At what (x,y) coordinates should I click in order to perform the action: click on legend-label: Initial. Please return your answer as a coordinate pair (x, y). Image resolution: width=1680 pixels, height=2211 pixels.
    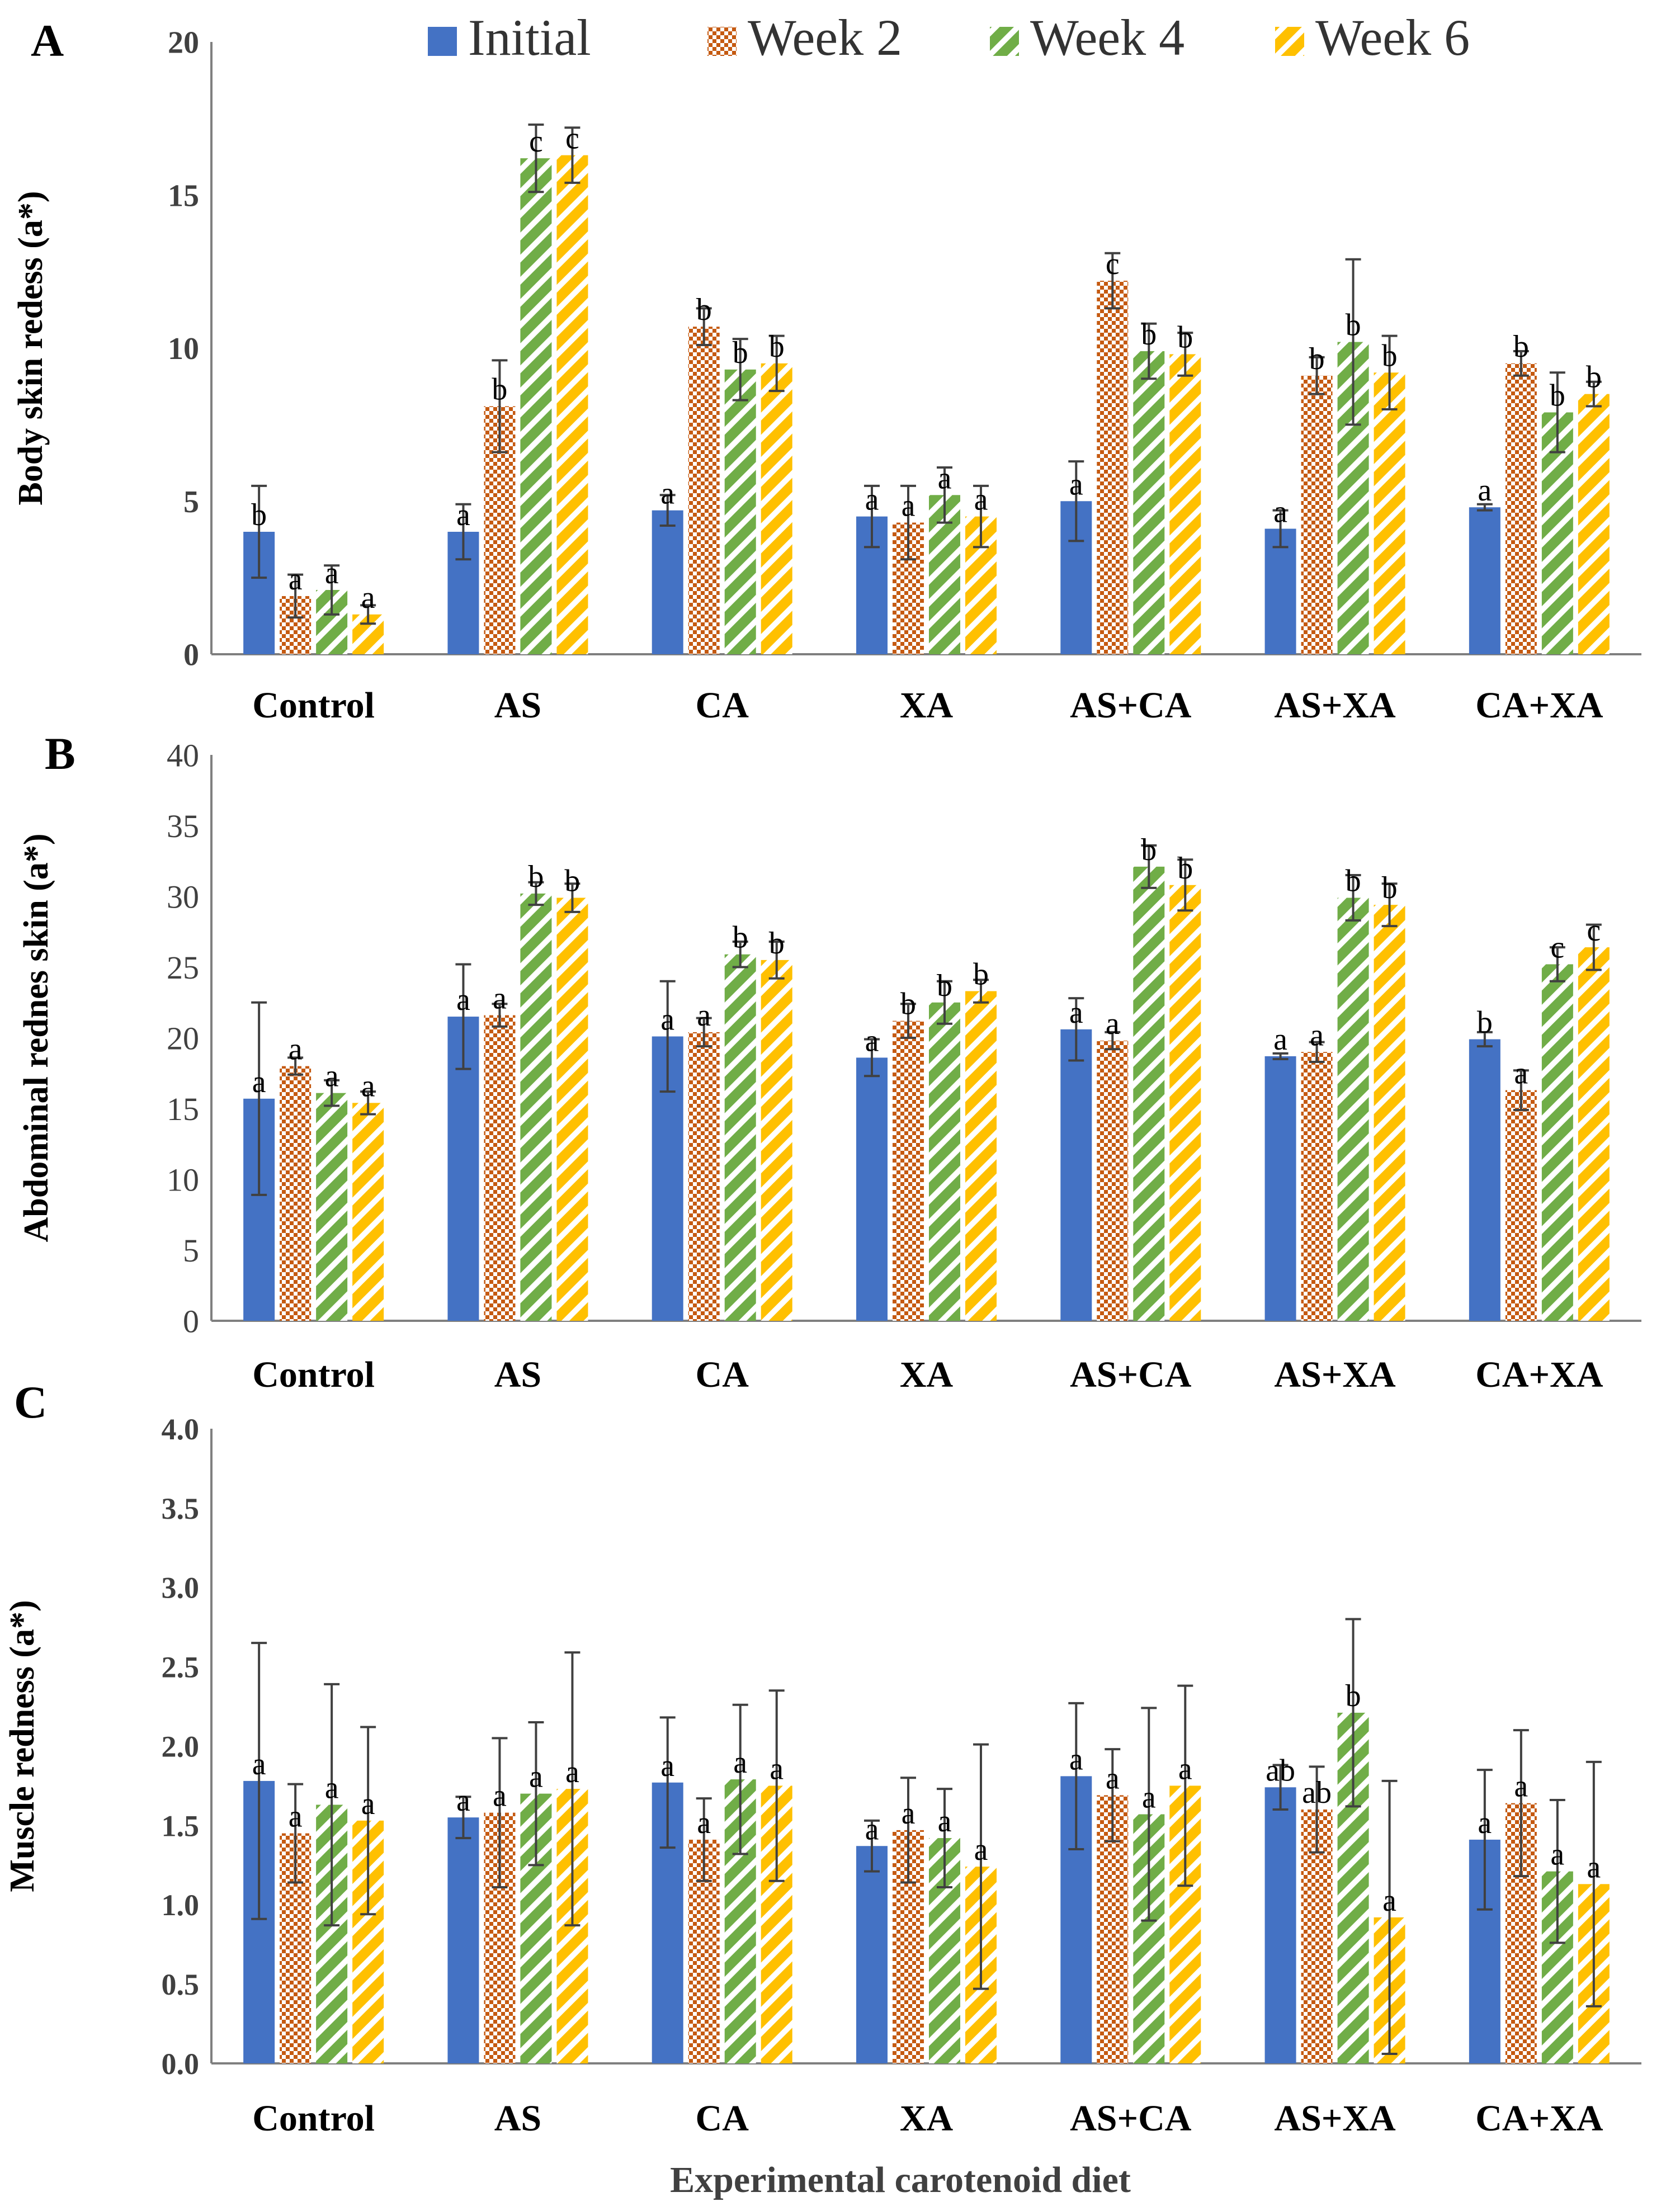
    Looking at the image, I should click on (529, 38).